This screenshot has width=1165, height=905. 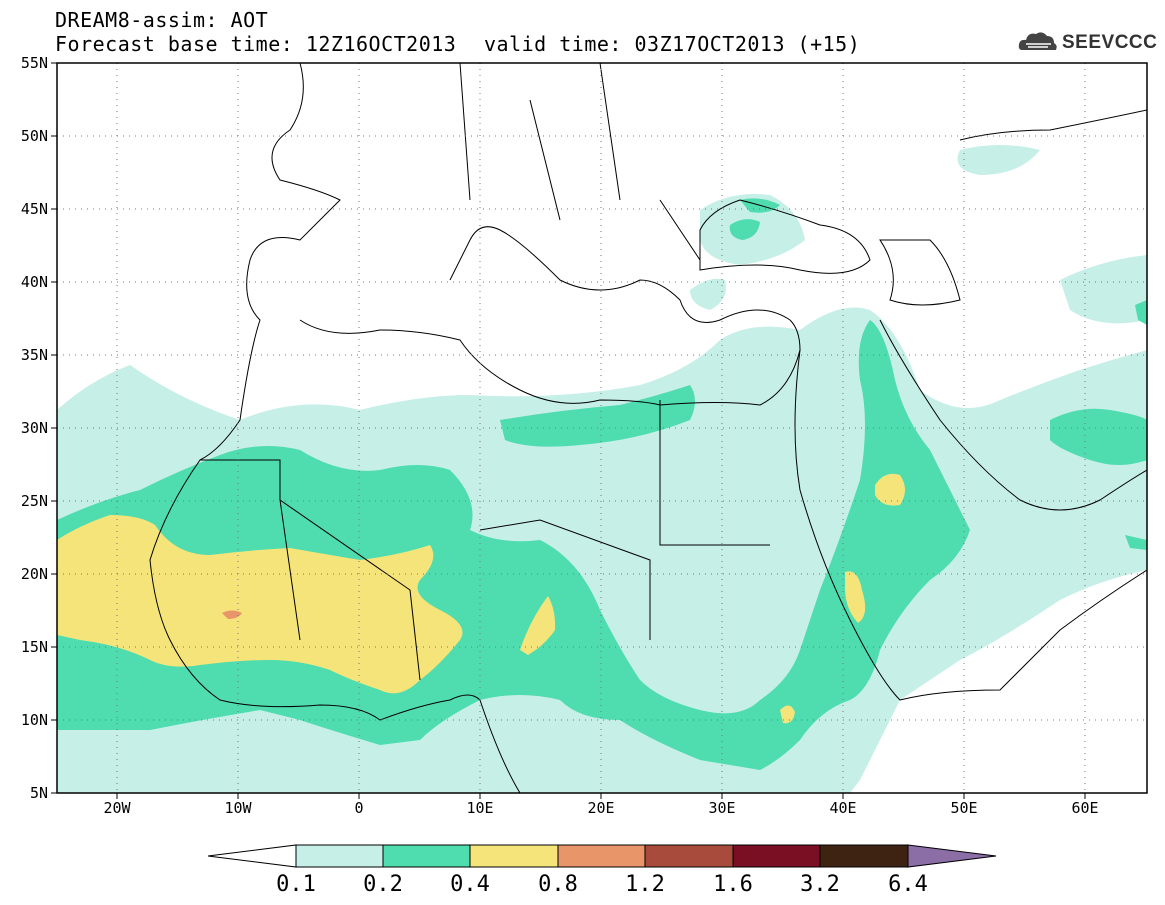 What do you see at coordinates (232, 614) in the screenshot?
I see `aot-band-0.8` at bounding box center [232, 614].